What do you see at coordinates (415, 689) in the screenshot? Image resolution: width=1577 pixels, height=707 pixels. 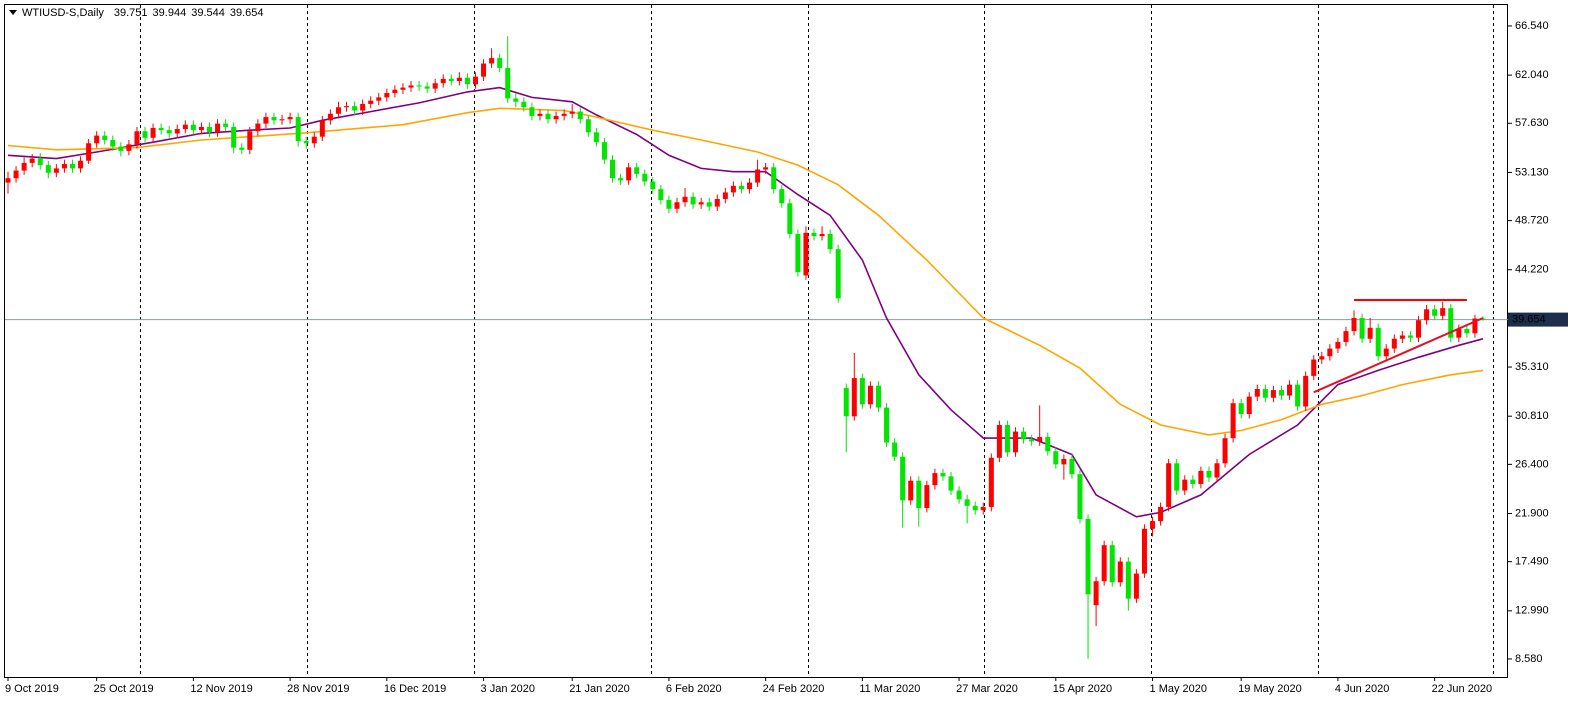 I see `x-tick-label: 16 Dec 2019` at bounding box center [415, 689].